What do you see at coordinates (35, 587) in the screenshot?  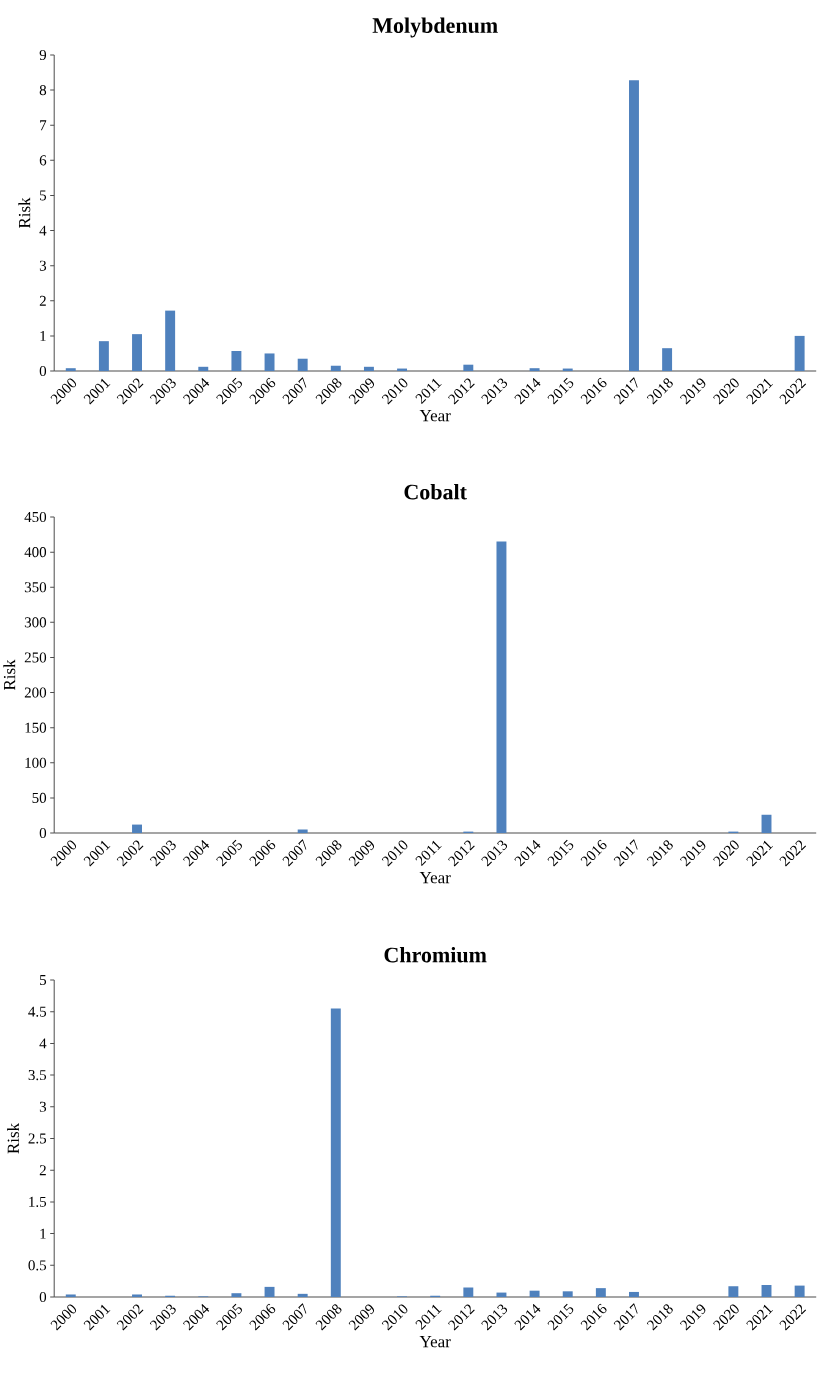 I see `y-tick-label: 350` at bounding box center [35, 587].